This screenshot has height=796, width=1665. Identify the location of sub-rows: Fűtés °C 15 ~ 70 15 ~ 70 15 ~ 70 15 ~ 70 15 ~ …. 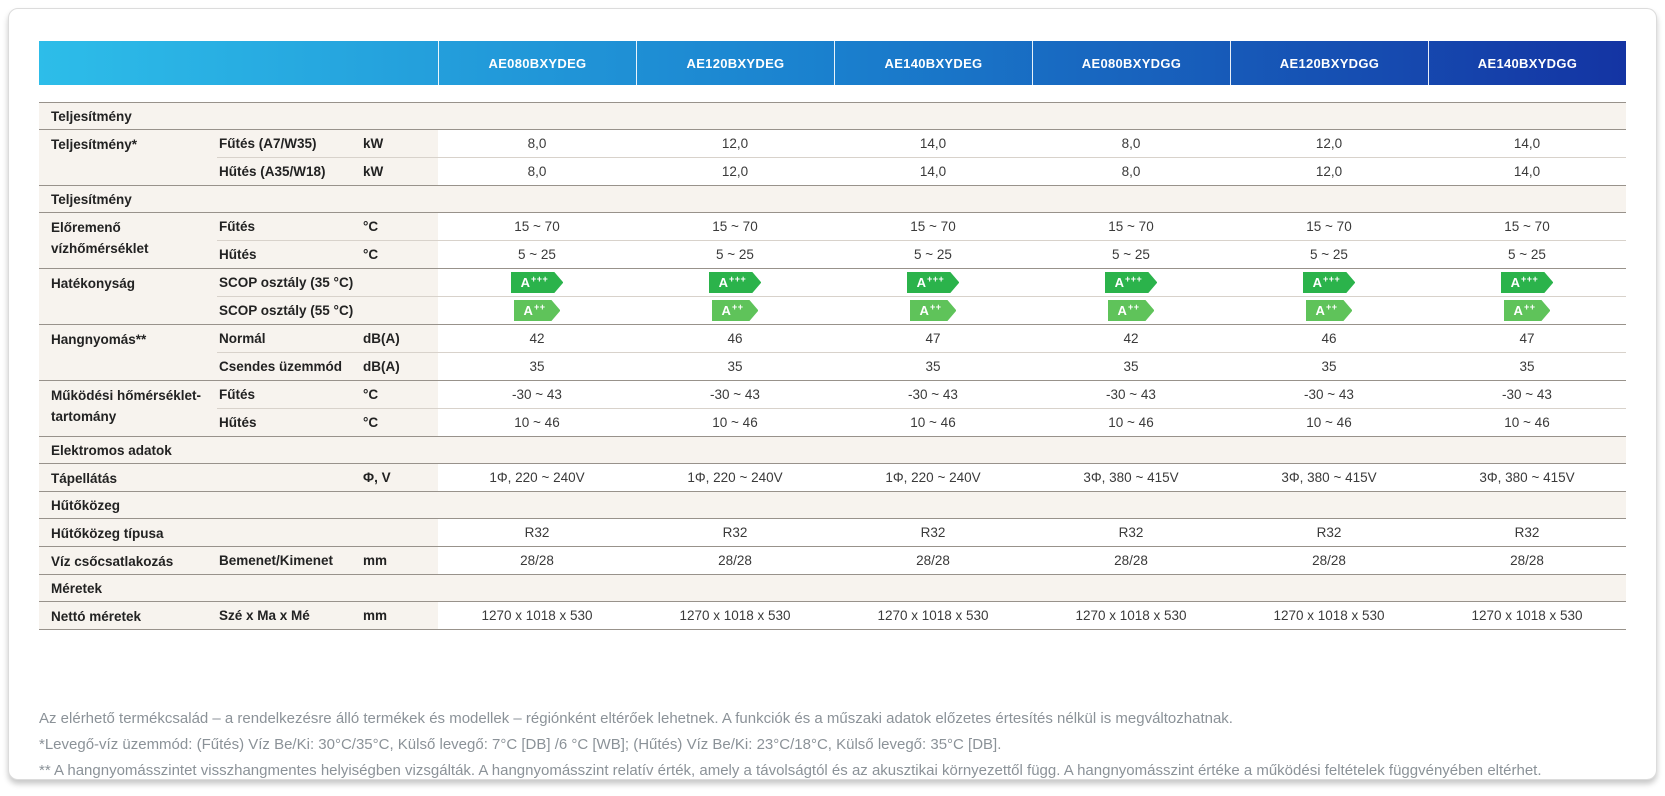
(921, 240).